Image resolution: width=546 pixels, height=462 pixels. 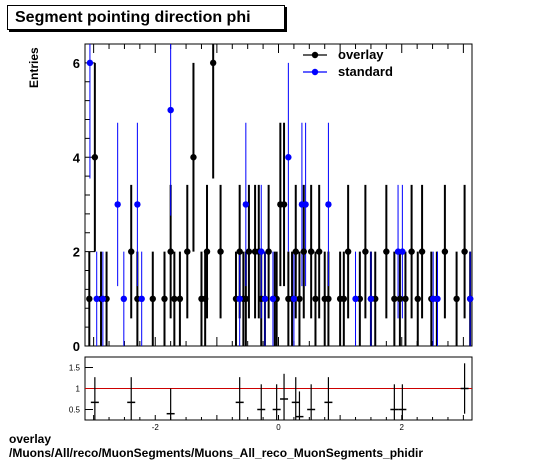 I want to click on ratio-data-points, so click(x=279, y=391).